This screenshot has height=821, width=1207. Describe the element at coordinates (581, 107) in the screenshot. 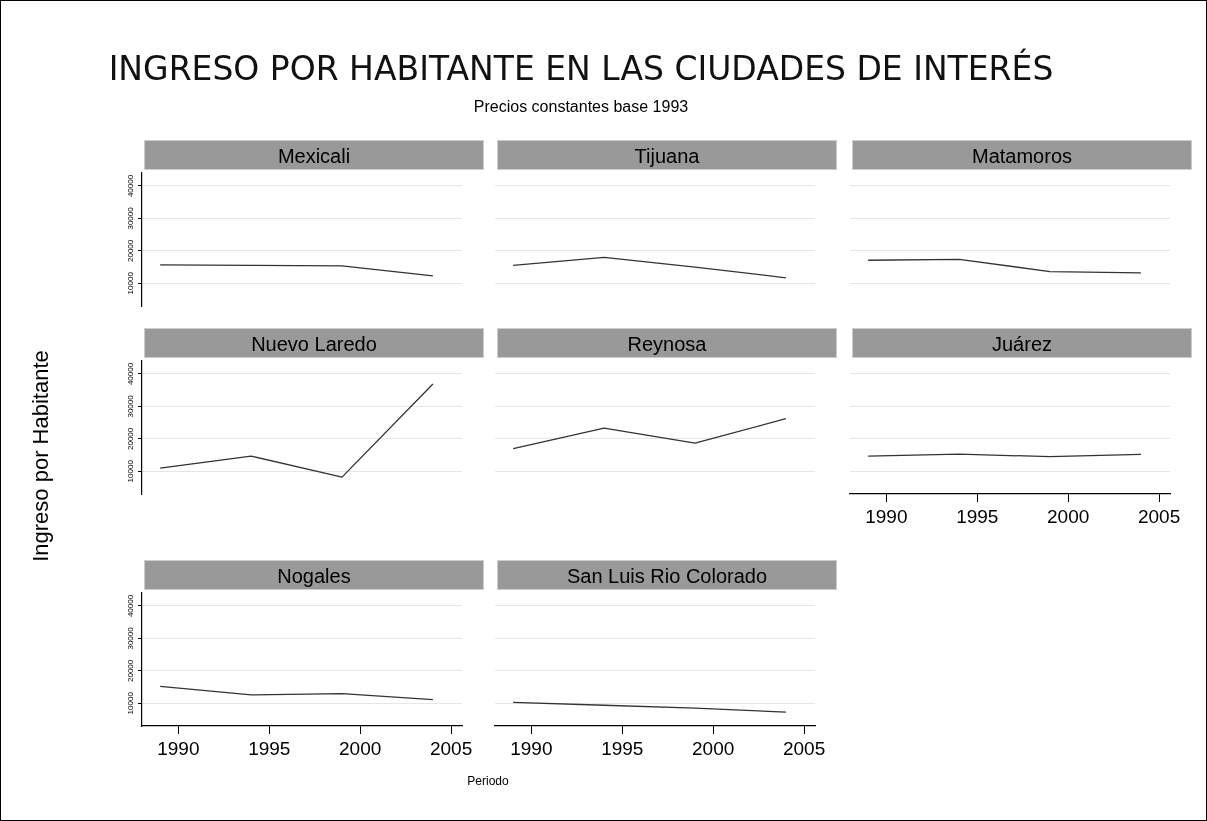

I see `text: Precios constantes base 1993` at that location.